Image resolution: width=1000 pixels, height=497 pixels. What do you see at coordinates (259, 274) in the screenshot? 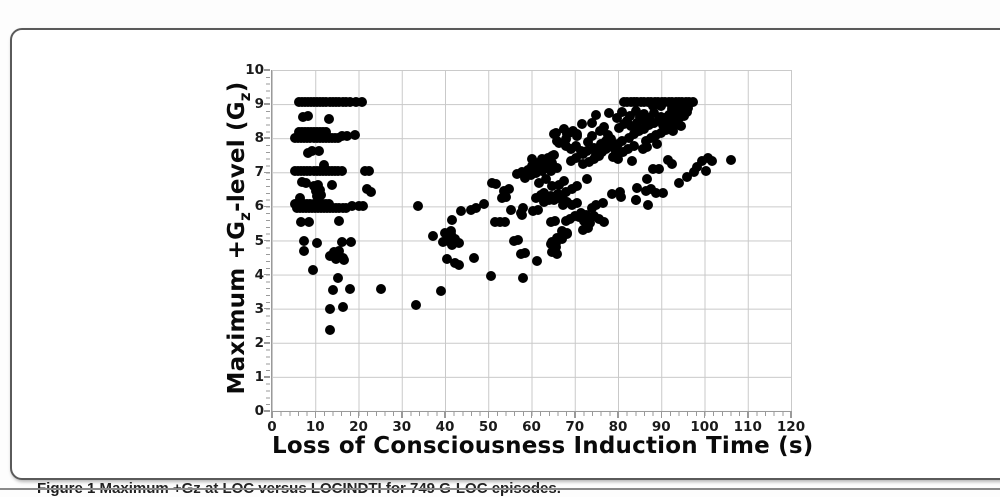
I see `y-tick-label: 4` at bounding box center [259, 274].